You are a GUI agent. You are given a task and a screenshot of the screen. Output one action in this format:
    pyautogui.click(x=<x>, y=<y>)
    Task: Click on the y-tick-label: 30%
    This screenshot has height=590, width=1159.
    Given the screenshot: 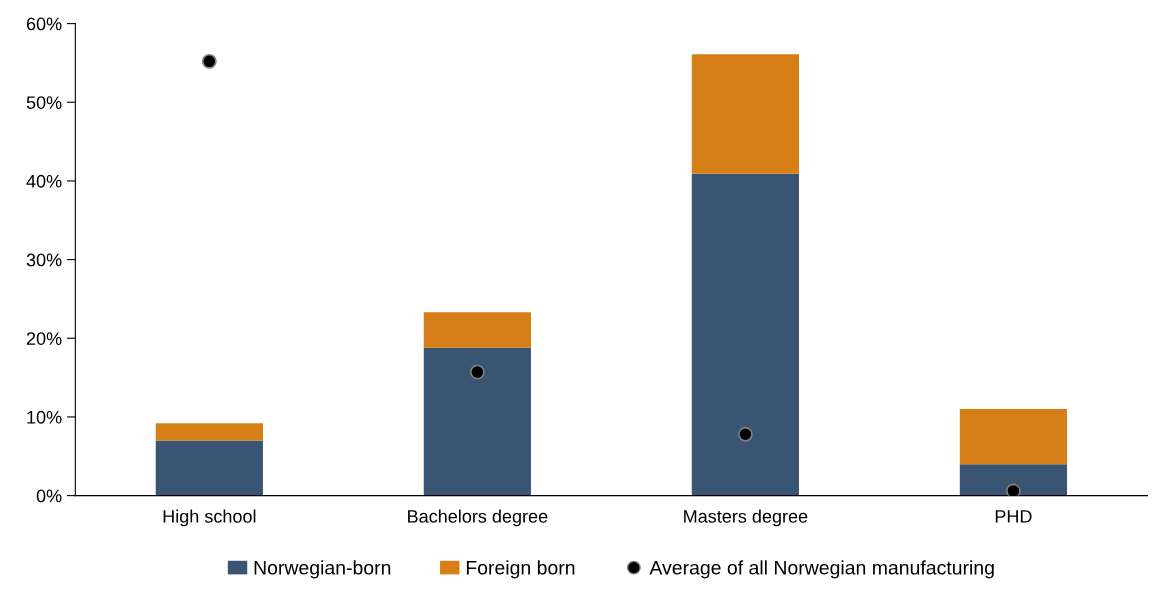 What is the action you would take?
    pyautogui.click(x=44, y=260)
    